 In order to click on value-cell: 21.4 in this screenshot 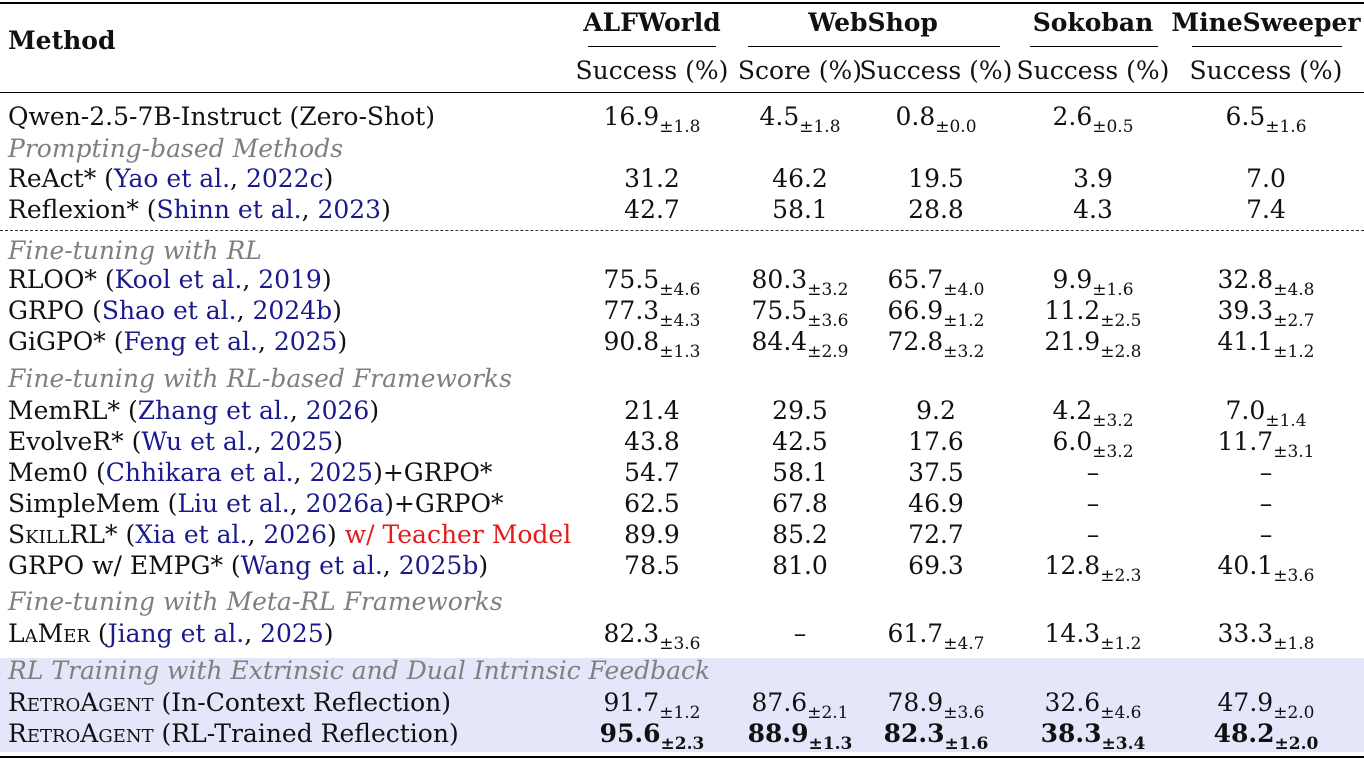, I will do `click(652, 410)`.